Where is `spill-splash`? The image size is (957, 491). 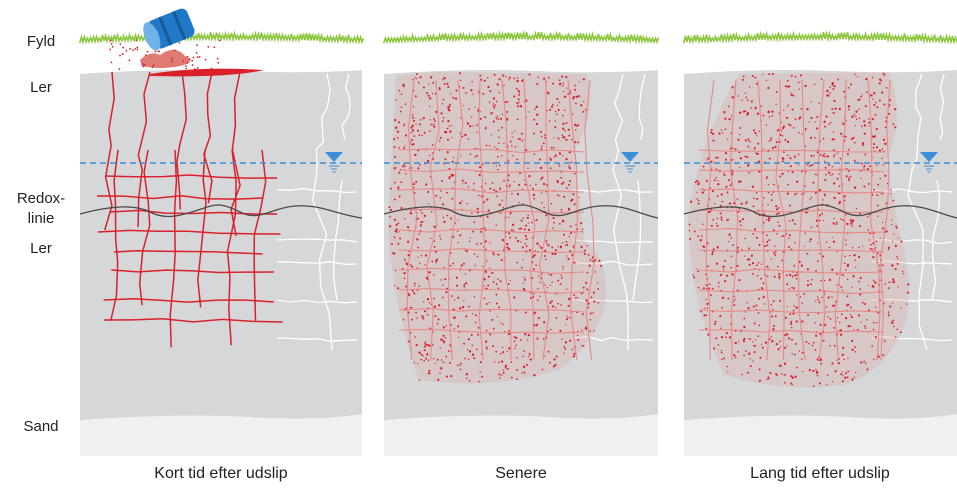 spill-splash is located at coordinates (165, 58).